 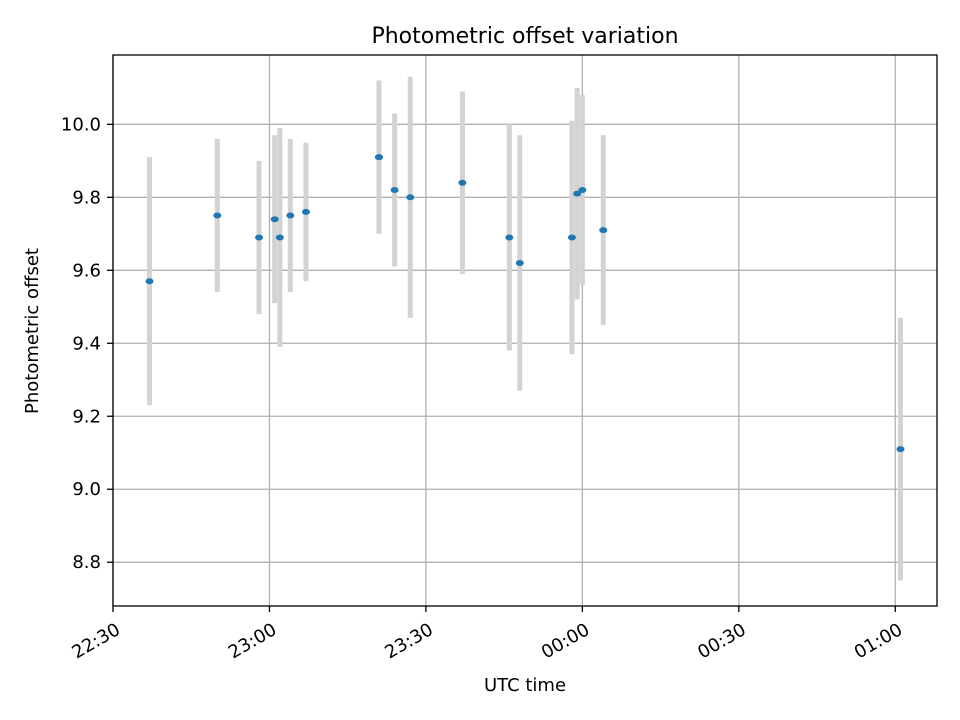 I want to click on y-axis-ticks: 8.8 9.0 9.2 9.4 9.6 9.8 10.0, so click(x=87, y=343).